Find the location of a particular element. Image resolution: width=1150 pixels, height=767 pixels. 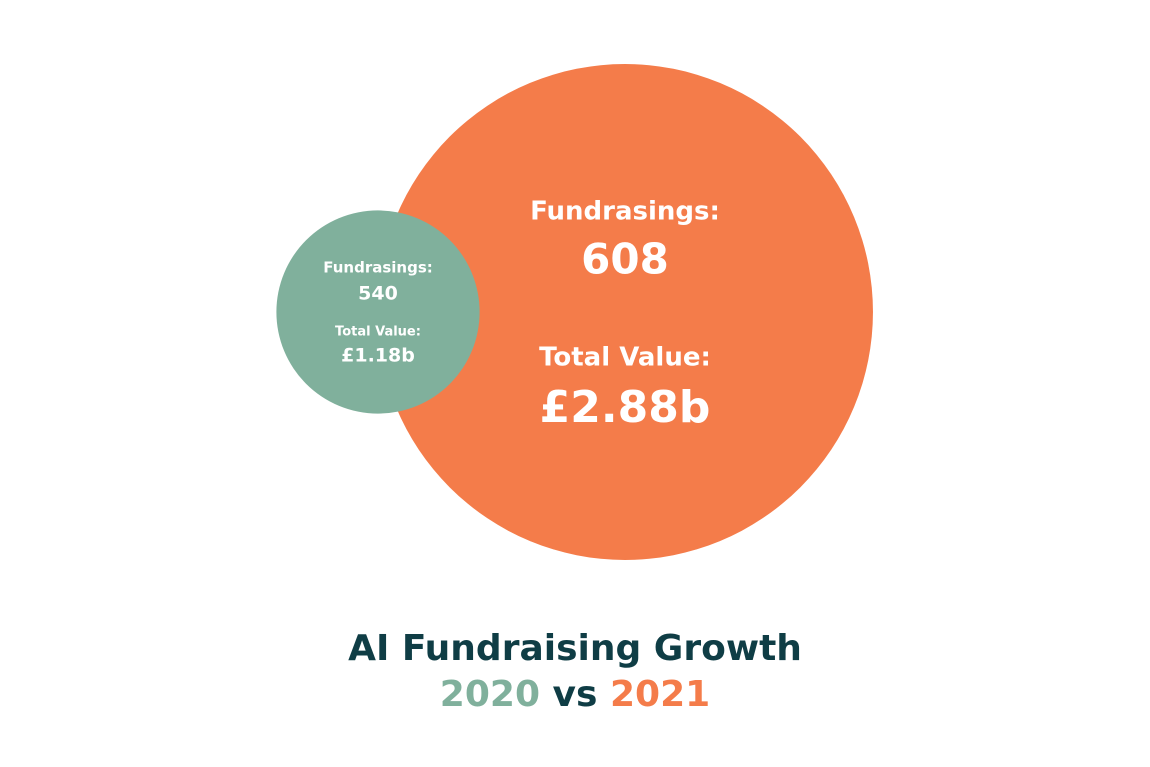

data-label: 608 is located at coordinates (625, 259).